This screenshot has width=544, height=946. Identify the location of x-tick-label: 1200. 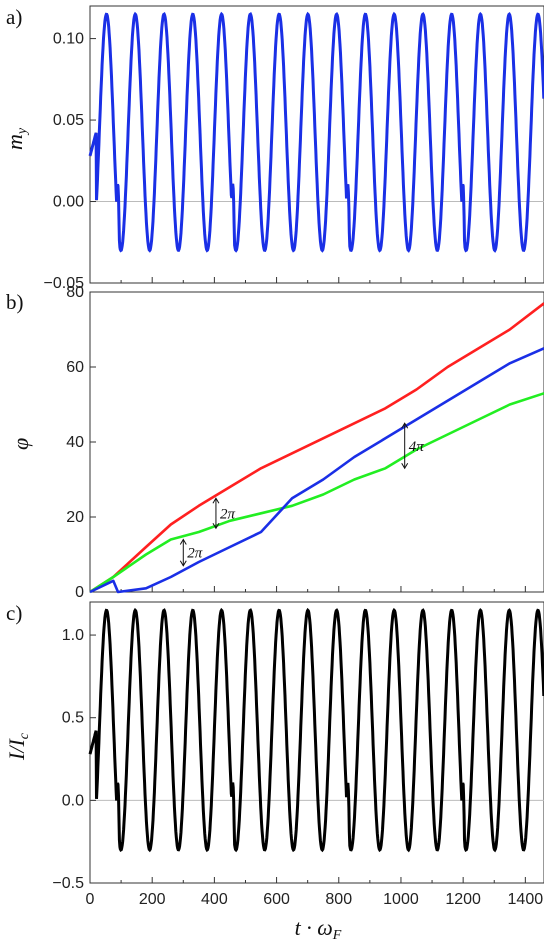
(463, 899).